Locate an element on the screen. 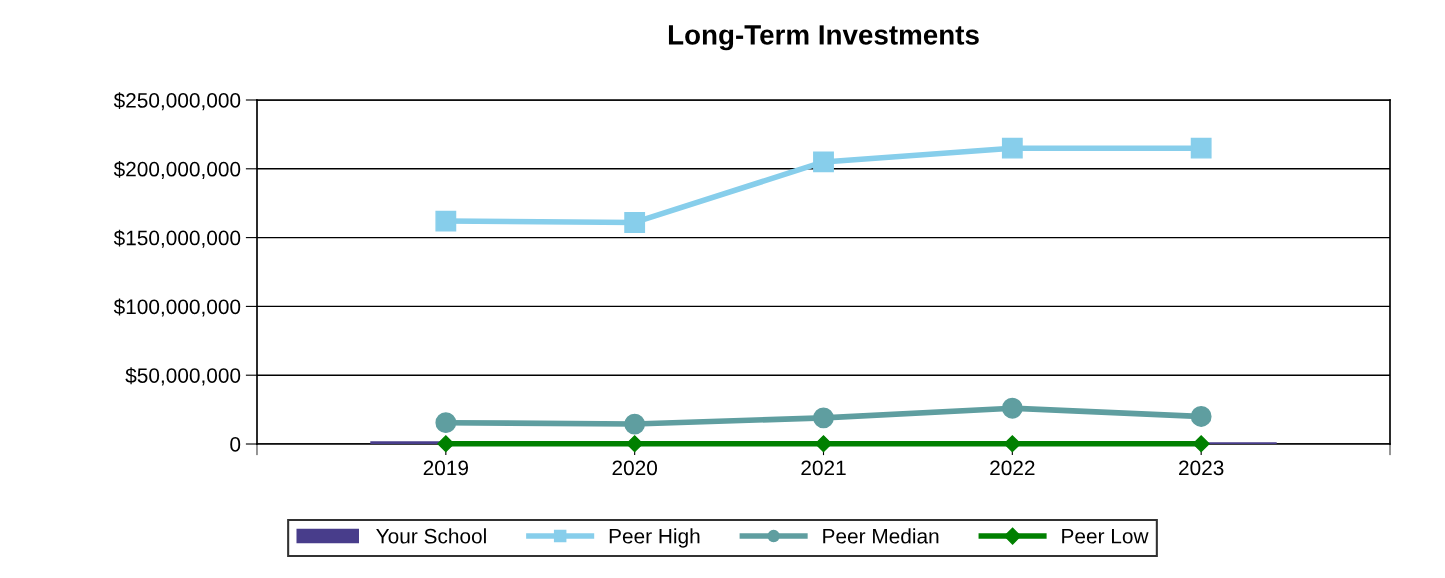 The height and width of the screenshot is (578, 1445). legend-label: Your School is located at coordinates (431, 536).